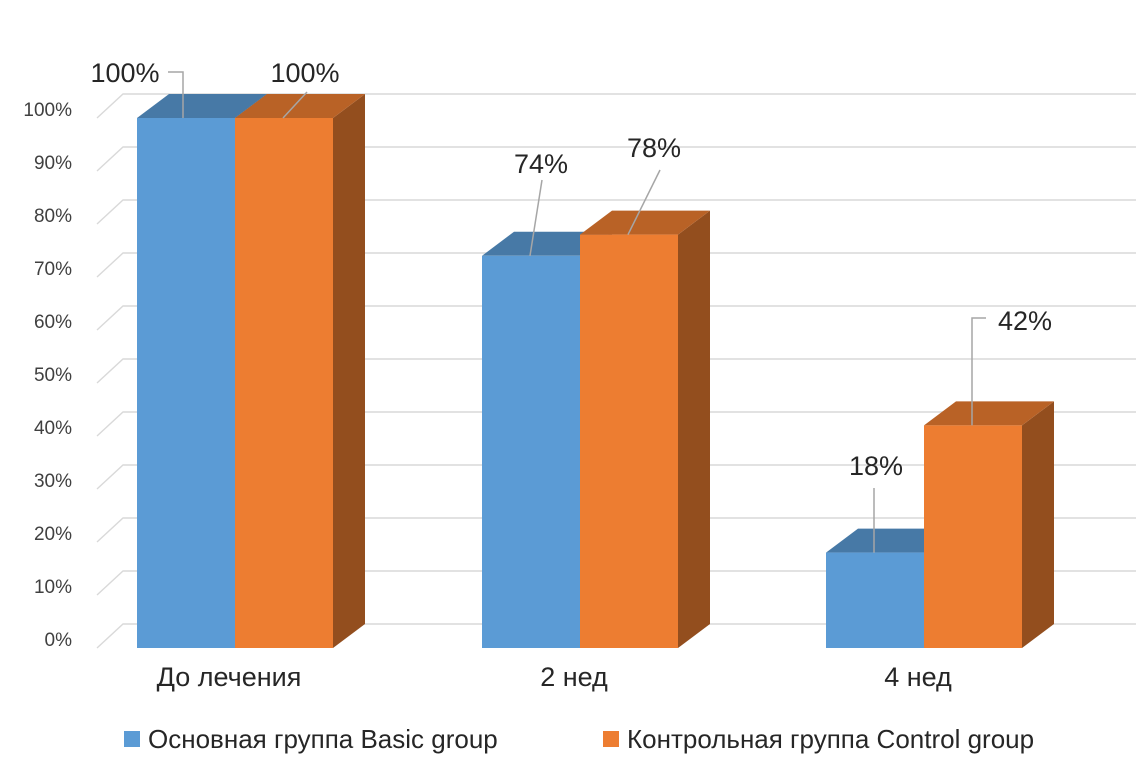 This screenshot has height=779, width=1136. Describe the element at coordinates (53, 428) in the screenshot. I see `y-tick-label: 40%` at that location.